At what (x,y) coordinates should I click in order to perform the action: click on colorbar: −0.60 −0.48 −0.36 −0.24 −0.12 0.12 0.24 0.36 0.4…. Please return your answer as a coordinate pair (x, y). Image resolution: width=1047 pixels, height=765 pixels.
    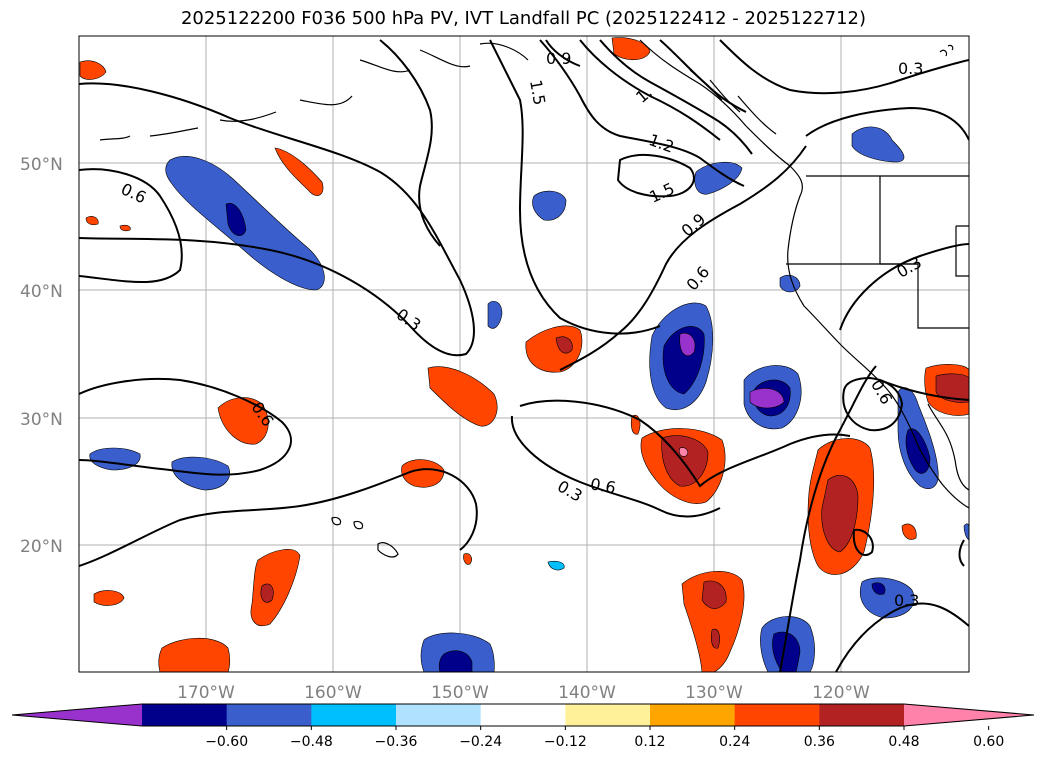
    Looking at the image, I should click on (523, 726).